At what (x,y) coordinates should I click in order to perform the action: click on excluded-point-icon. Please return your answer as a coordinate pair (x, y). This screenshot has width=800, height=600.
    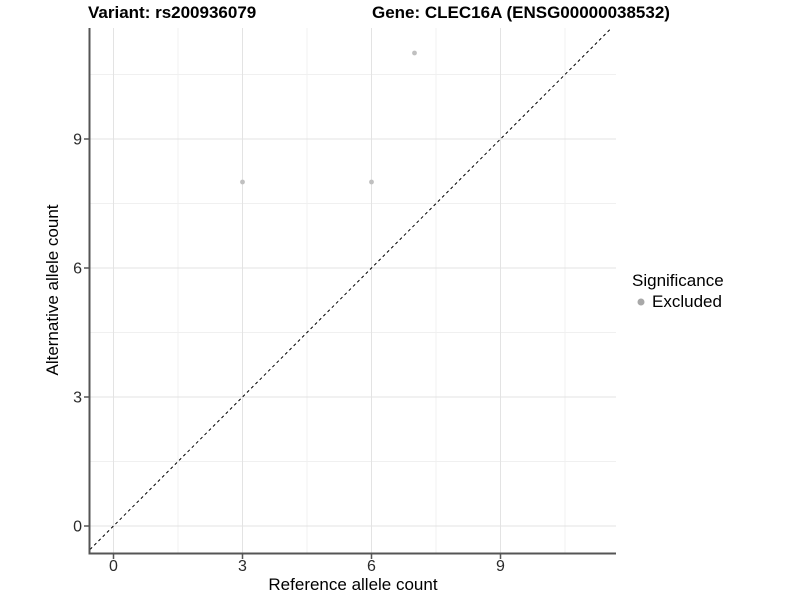
    Looking at the image, I should click on (641, 302).